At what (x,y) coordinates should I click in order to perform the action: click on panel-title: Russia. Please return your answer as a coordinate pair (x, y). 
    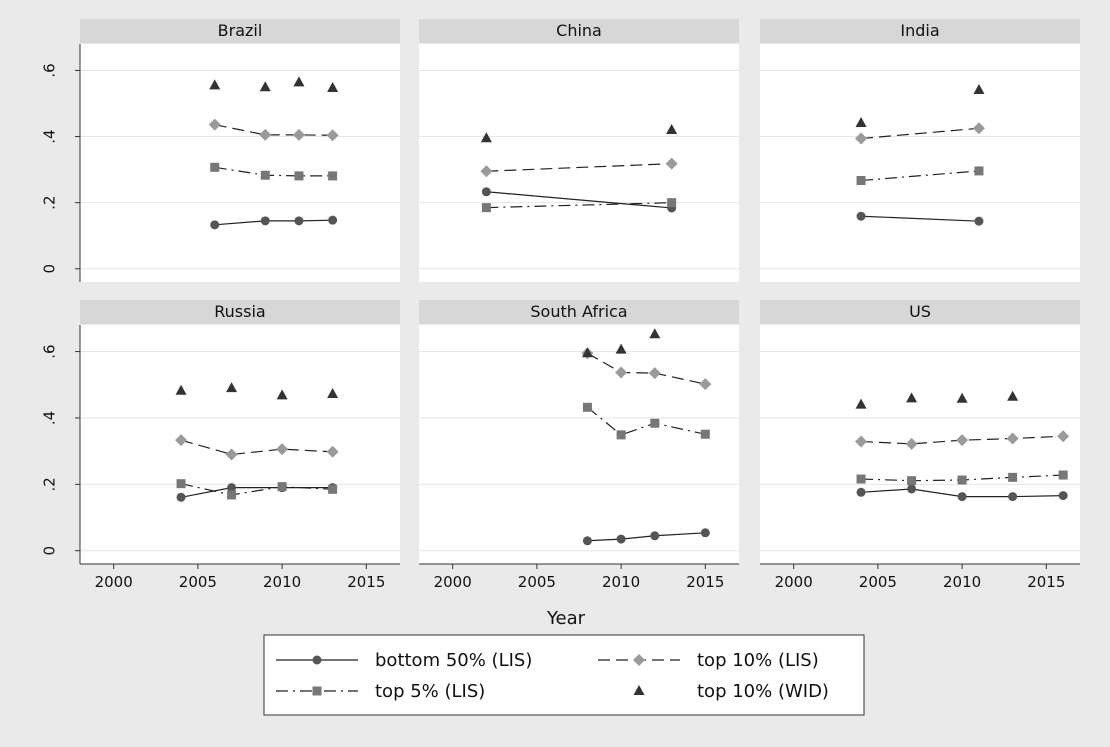
    Looking at the image, I should click on (239, 311).